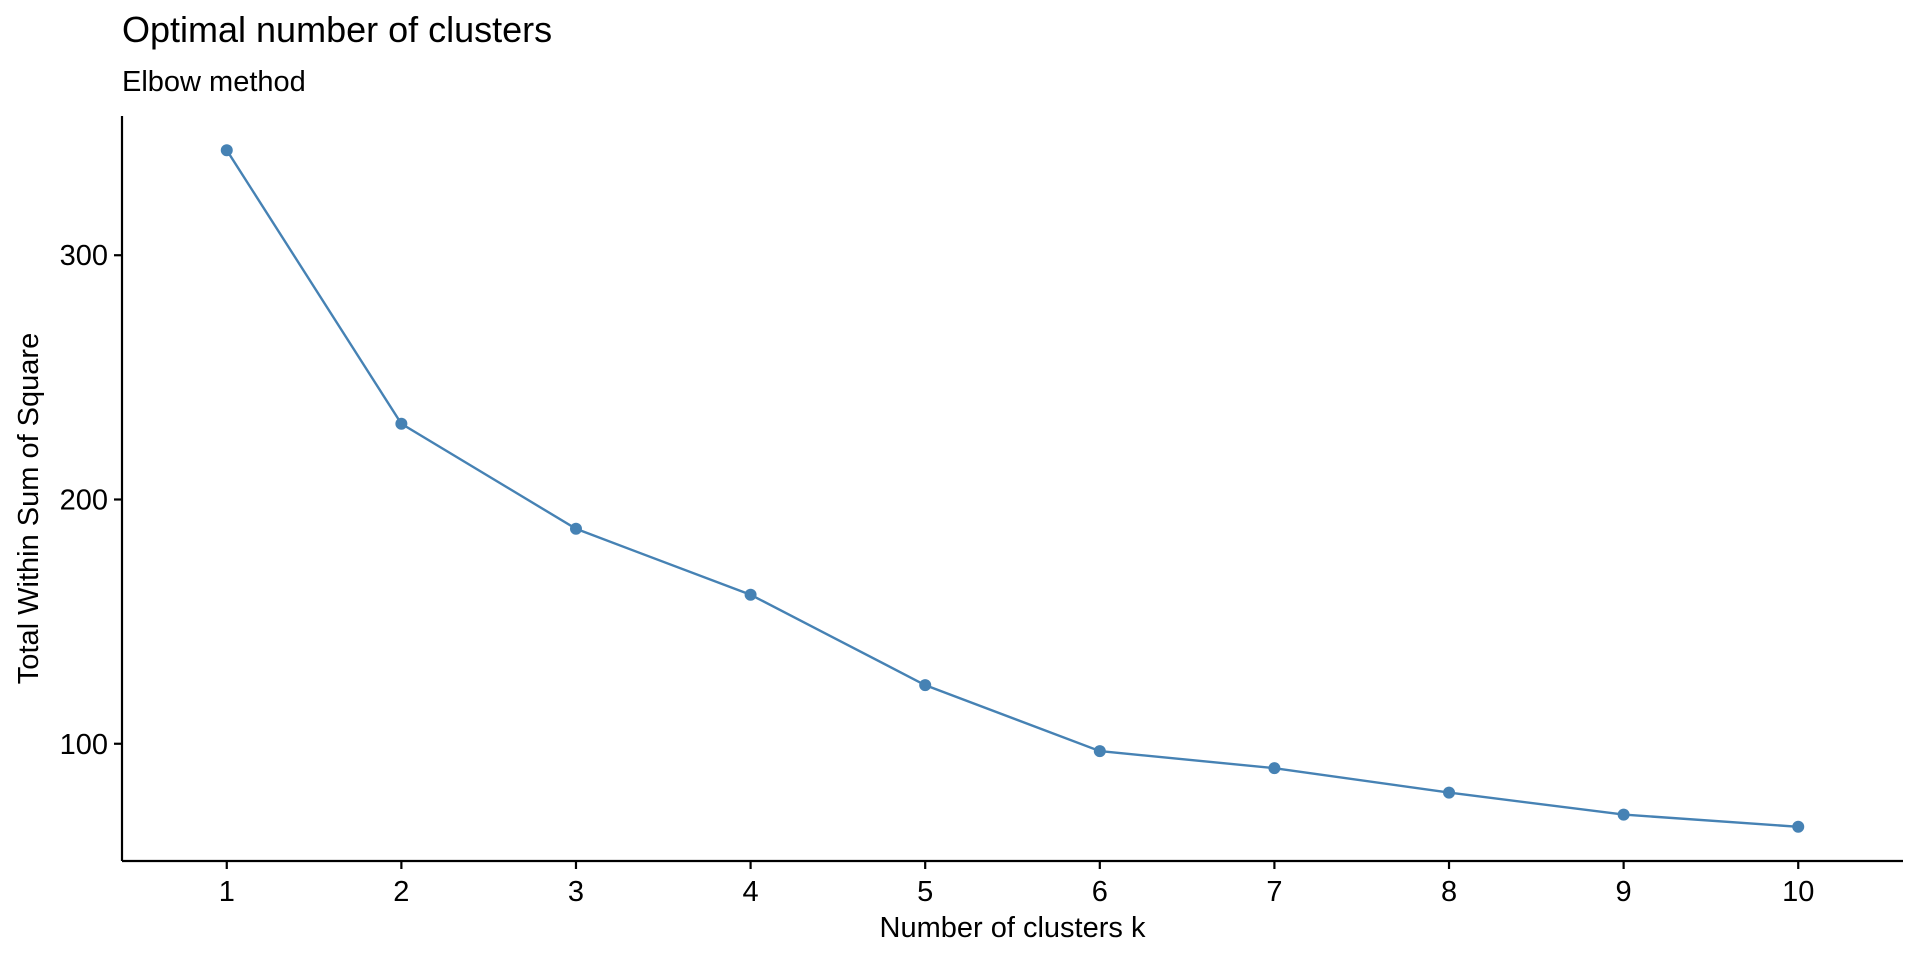 Image resolution: width=1920 pixels, height=960 pixels. What do you see at coordinates (84, 745) in the screenshot?
I see `y-tick-label: 100` at bounding box center [84, 745].